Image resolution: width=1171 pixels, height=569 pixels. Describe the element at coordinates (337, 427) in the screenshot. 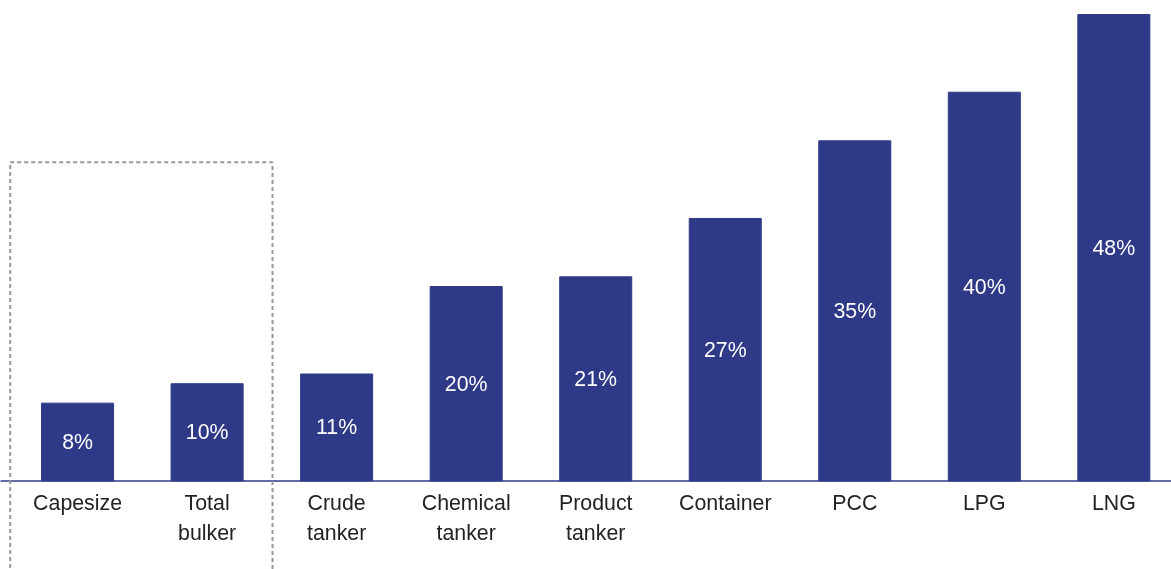

I see `data-label: 11%` at that location.